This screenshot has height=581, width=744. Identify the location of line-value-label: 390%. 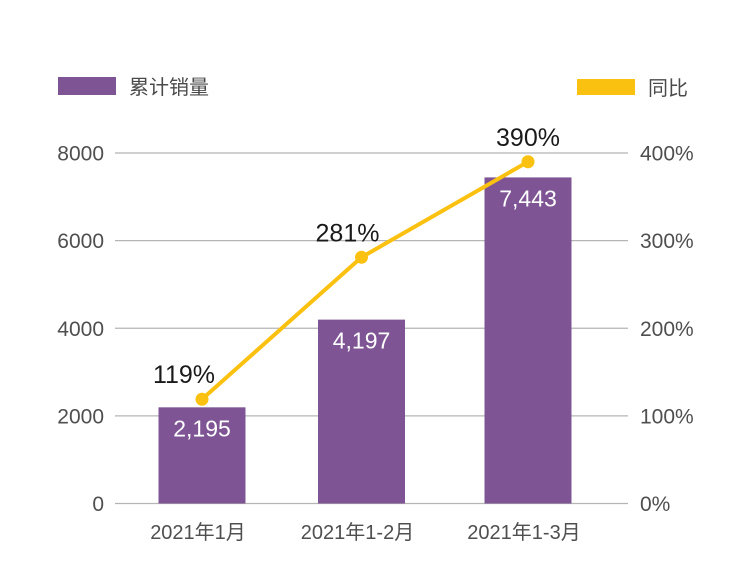
(528, 138).